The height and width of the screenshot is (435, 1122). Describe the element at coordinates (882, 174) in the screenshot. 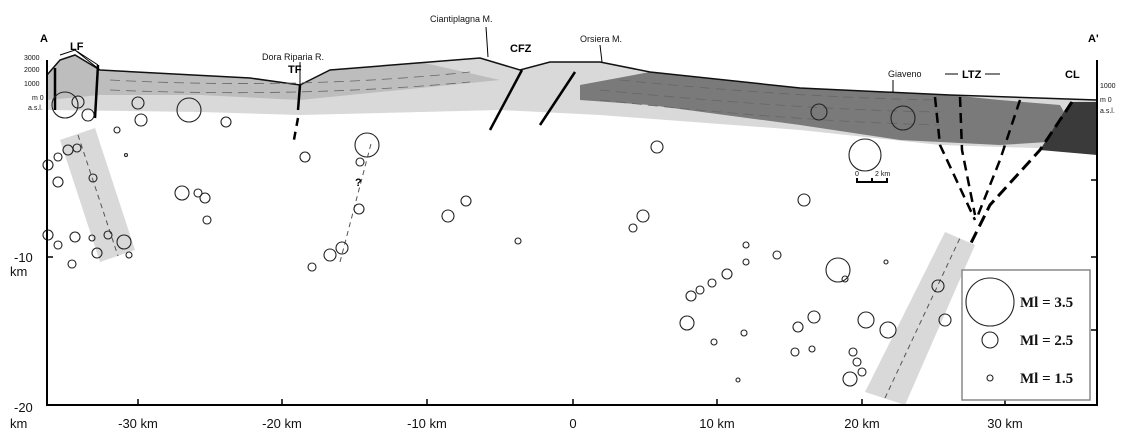

I see `scale-label: 2 km` at that location.